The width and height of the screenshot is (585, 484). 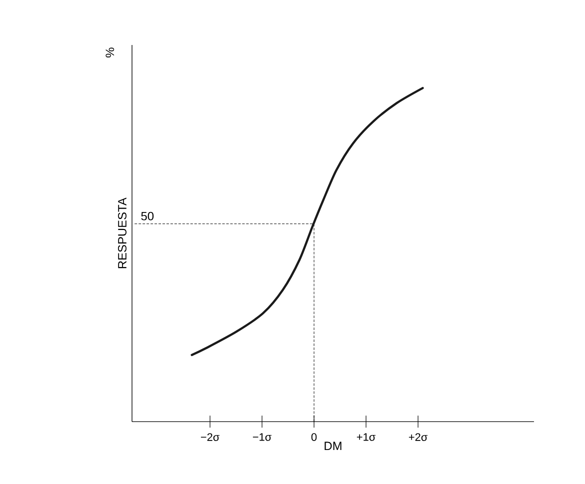 I want to click on x-tick-label: 0, so click(x=314, y=437).